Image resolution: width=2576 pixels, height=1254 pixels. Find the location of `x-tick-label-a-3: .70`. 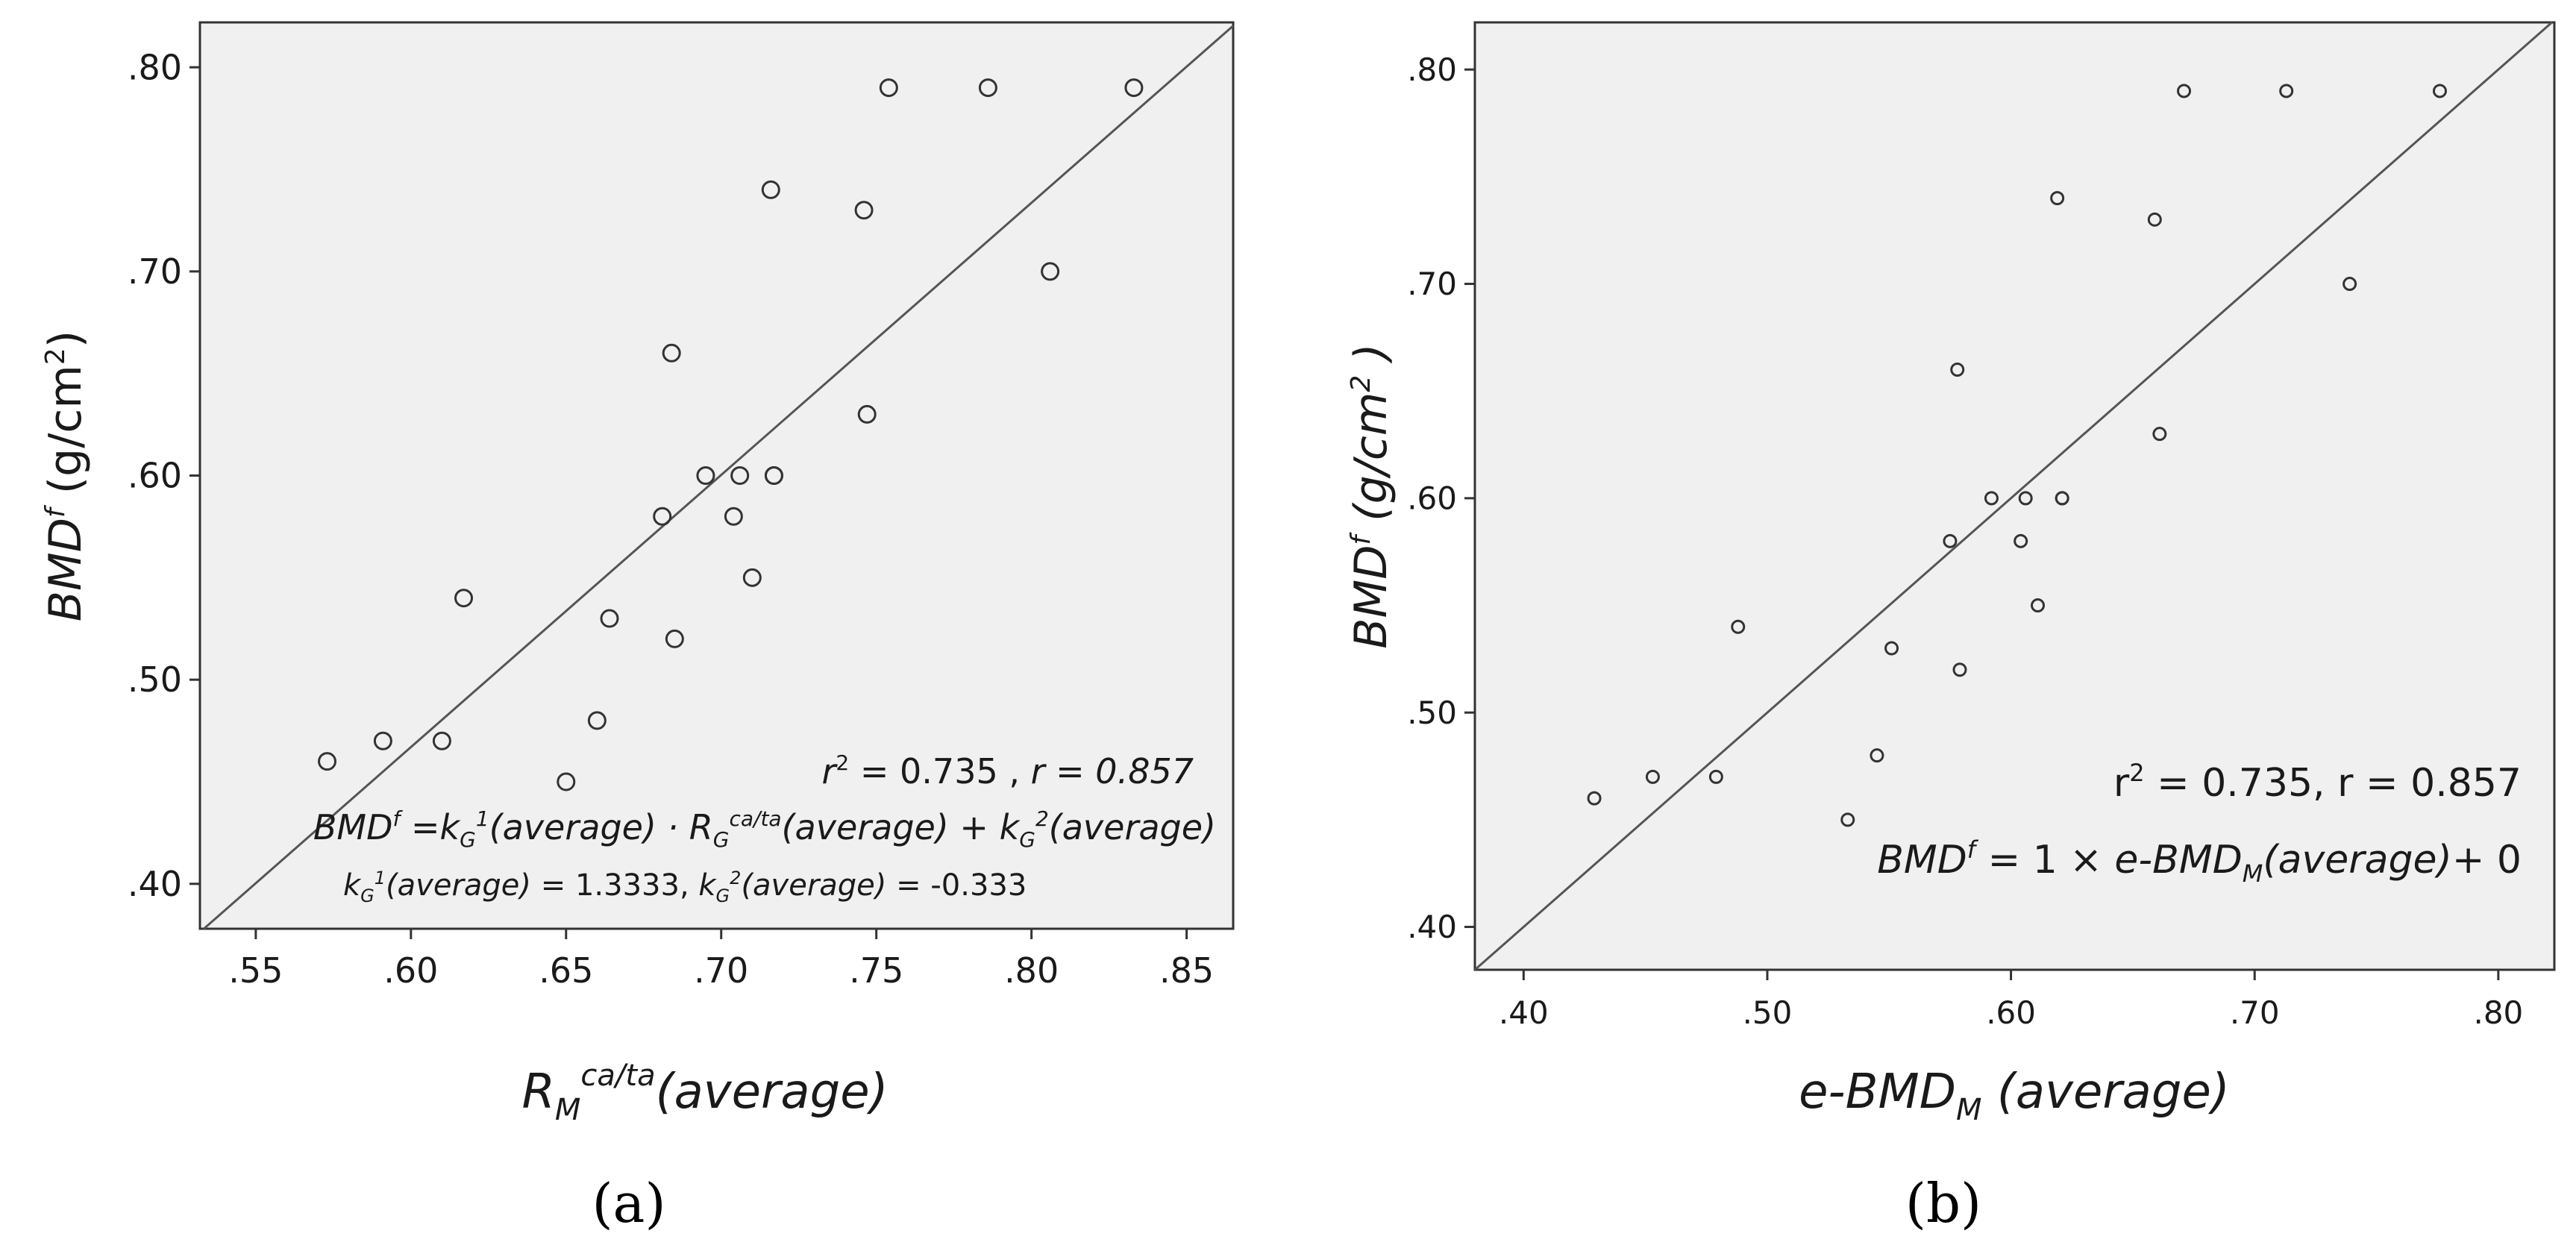

x-tick-label-a-3: .70 is located at coordinates (721, 970).